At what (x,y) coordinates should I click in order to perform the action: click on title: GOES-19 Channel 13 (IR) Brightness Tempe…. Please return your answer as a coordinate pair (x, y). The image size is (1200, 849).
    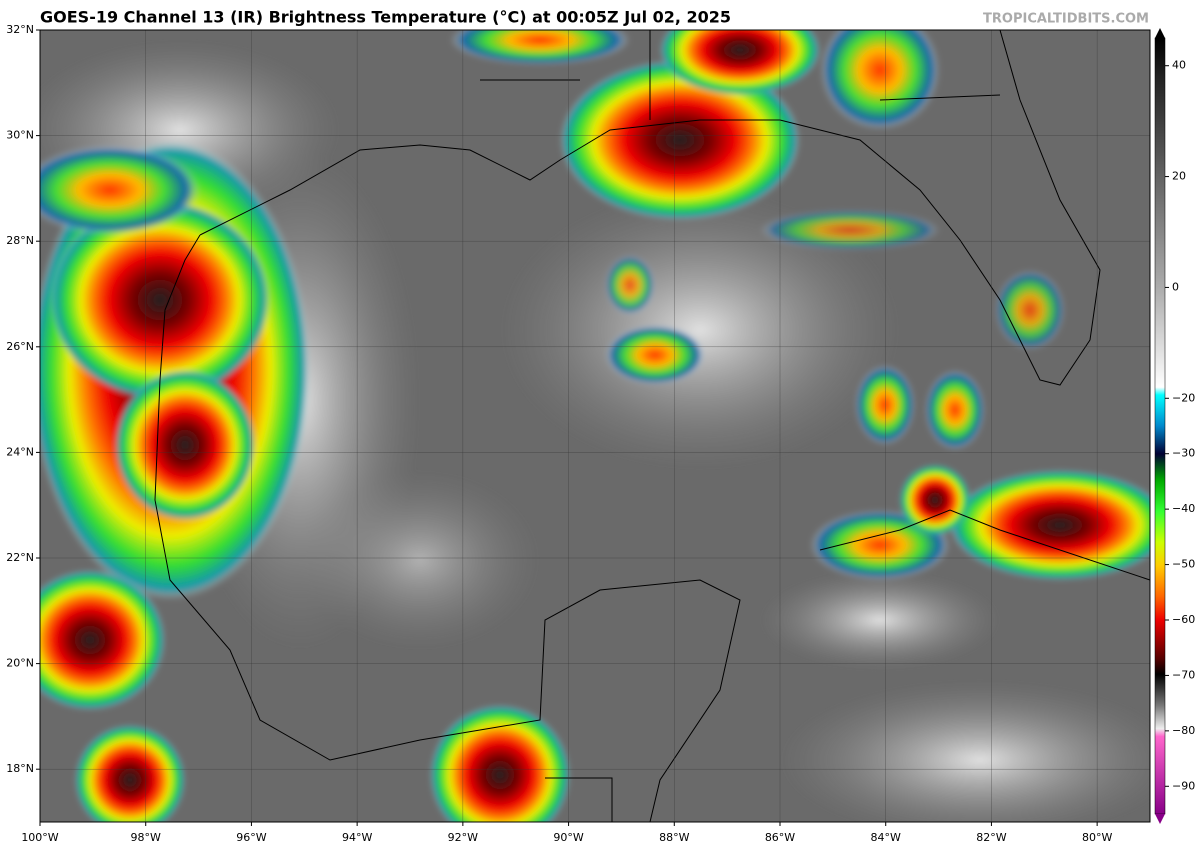
    Looking at the image, I should click on (385, 17).